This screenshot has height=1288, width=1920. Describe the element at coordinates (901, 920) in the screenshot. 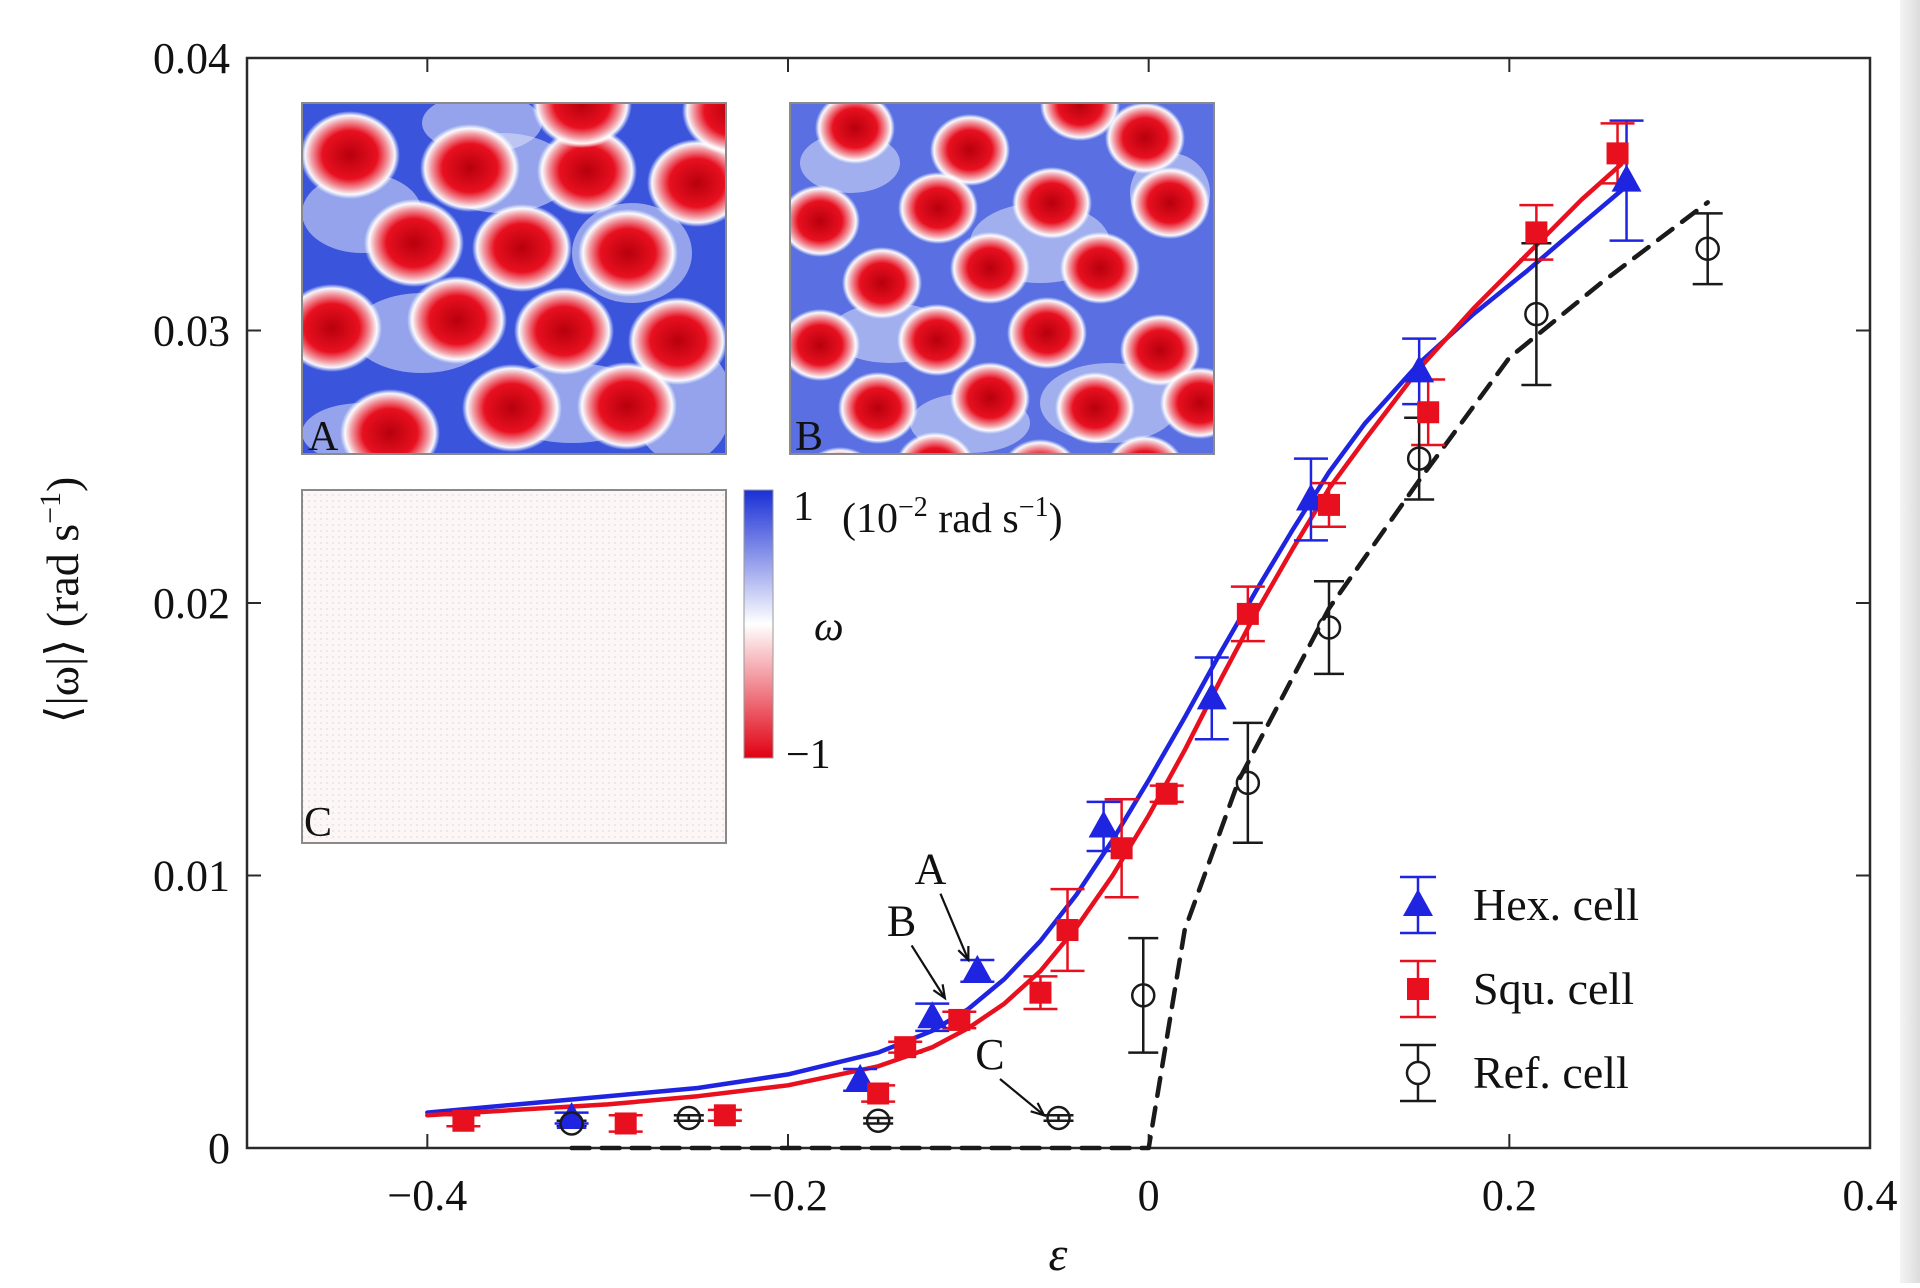

I see `annotation-label: B` at that location.